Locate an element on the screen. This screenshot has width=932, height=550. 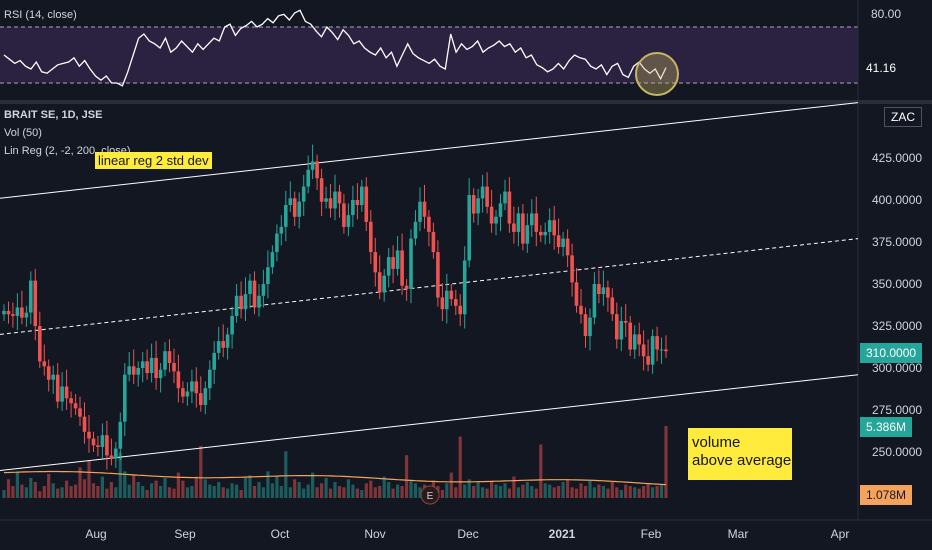
volume-average-line is located at coordinates (335, 478).